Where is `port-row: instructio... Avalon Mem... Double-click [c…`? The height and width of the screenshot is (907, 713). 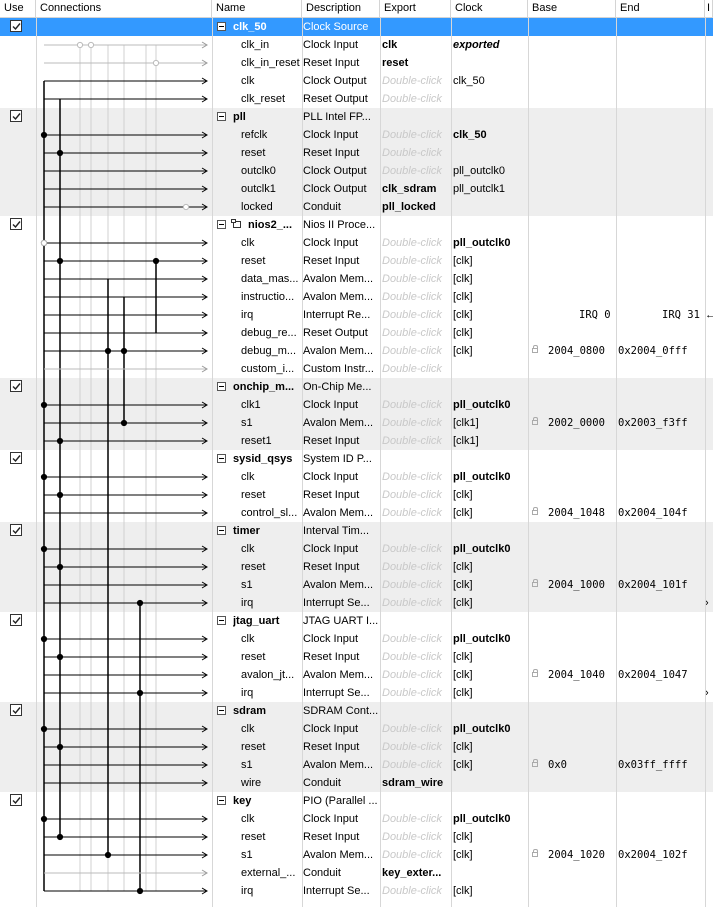 port-row: instructio... Avalon Mem... Double-click [c… is located at coordinates (356, 297).